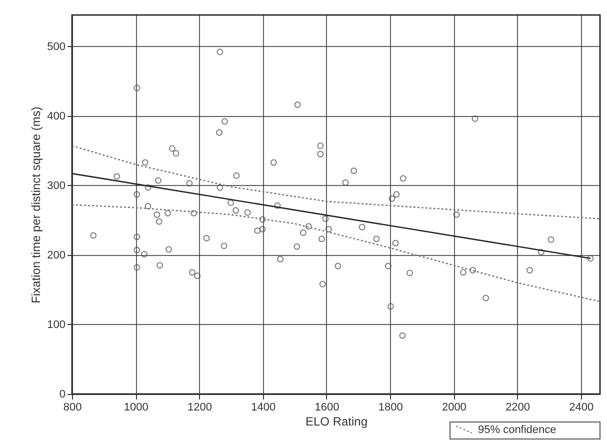 Image resolution: width=607 pixels, height=448 pixels. Describe the element at coordinates (454, 408) in the screenshot. I see `x-tick-label: 2000` at that location.